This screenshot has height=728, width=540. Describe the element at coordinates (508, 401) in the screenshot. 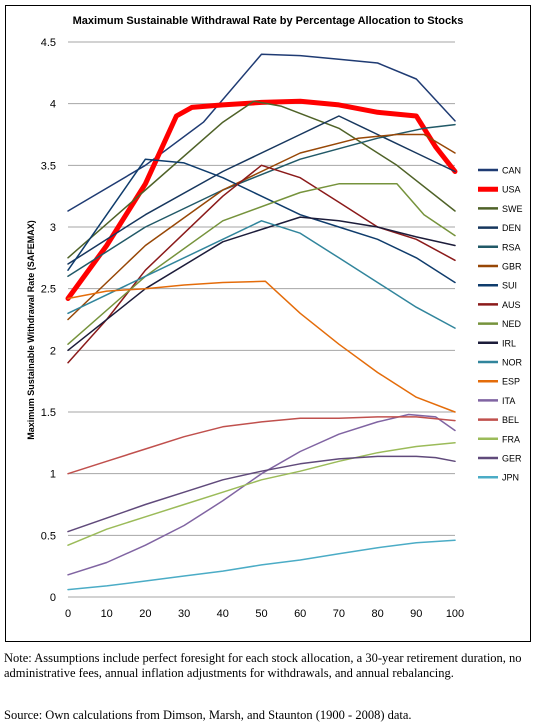

I see `legend-label-ita: ITA` at that location.